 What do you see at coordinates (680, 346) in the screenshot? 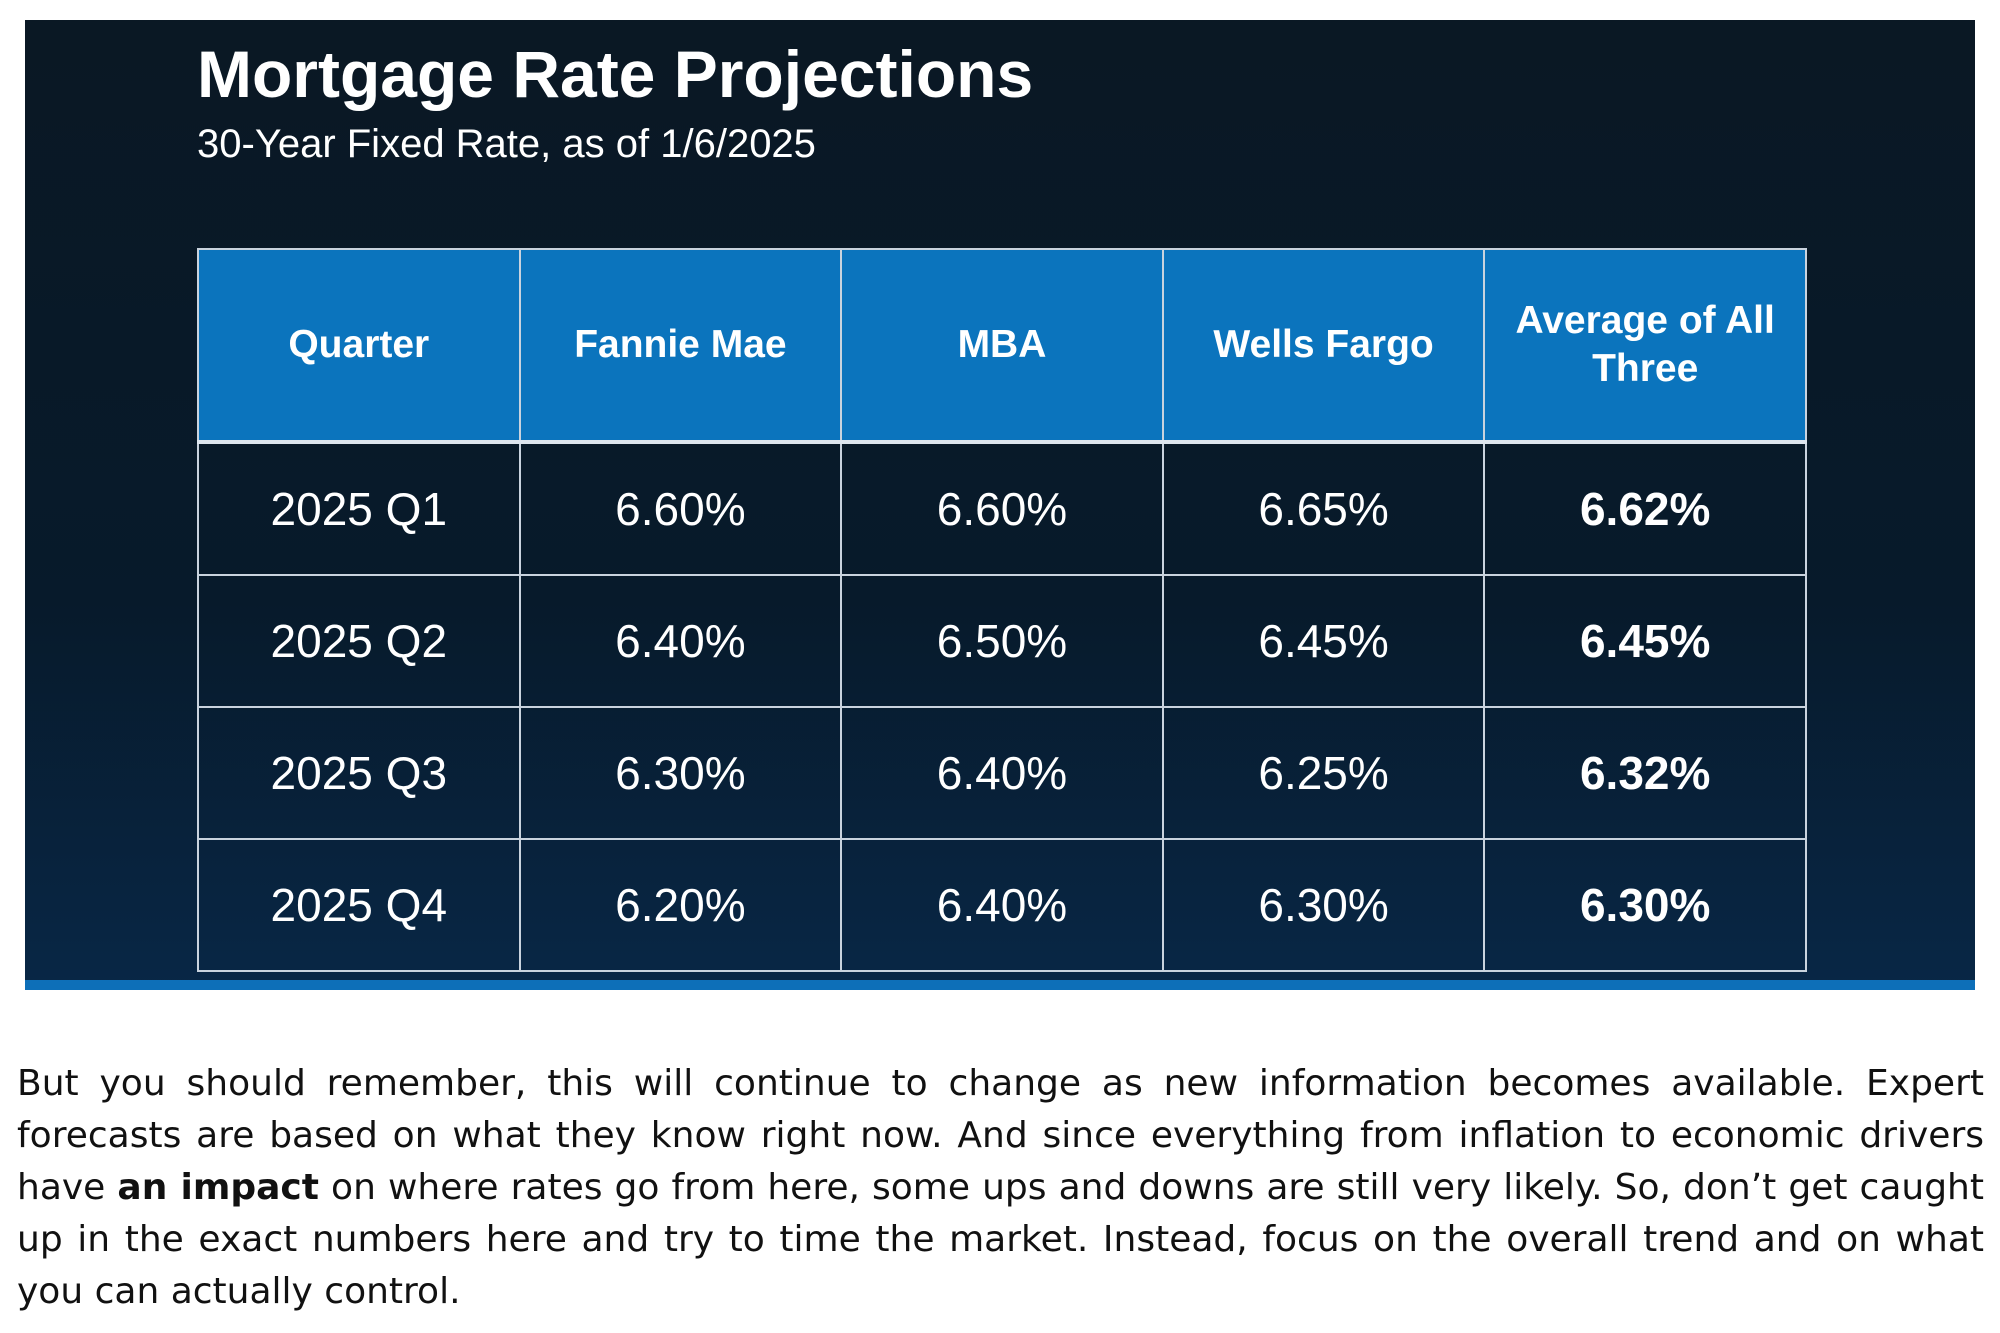
I see `column-header-fannie-mae: Fannie Mae` at bounding box center [680, 346].